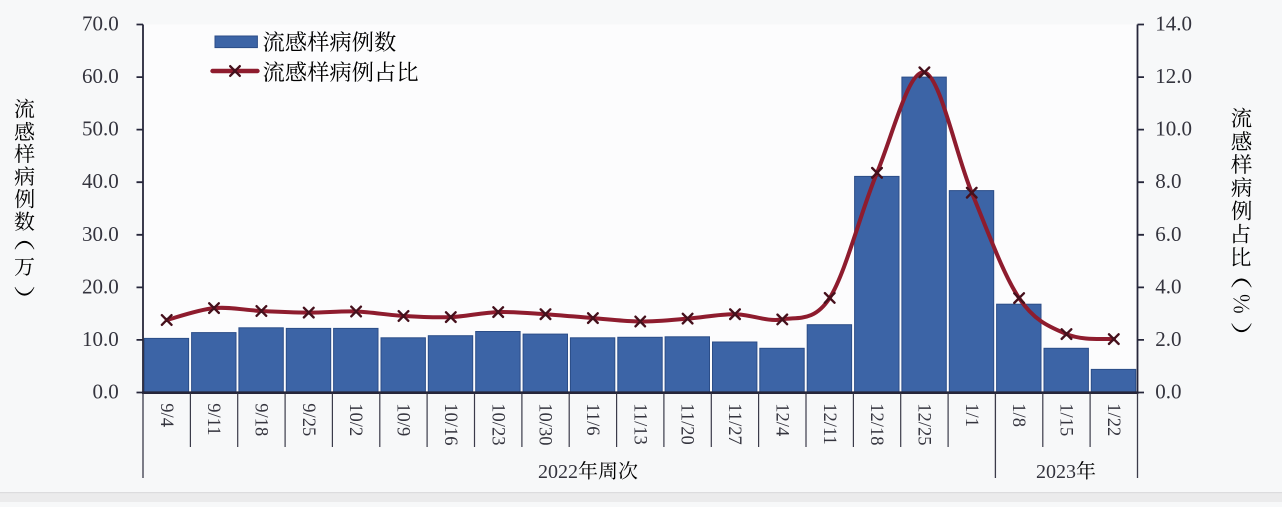 Image resolution: width=1282 pixels, height=507 pixels. What do you see at coordinates (971, 415) in the screenshot?
I see `svg-text: 1/1` at bounding box center [971, 415].